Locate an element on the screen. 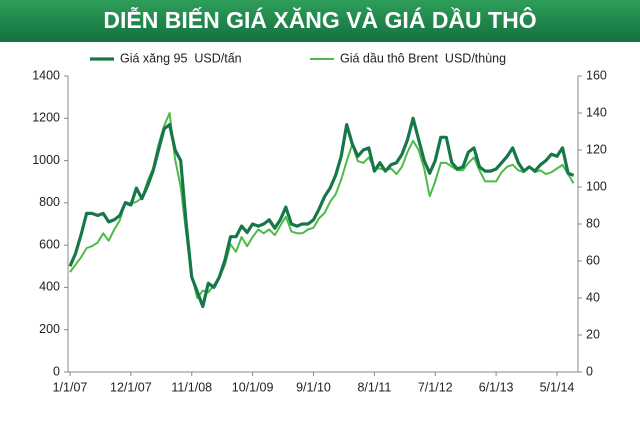 The image size is (640, 422). y2-tick-label: 80 is located at coordinates (593, 223).